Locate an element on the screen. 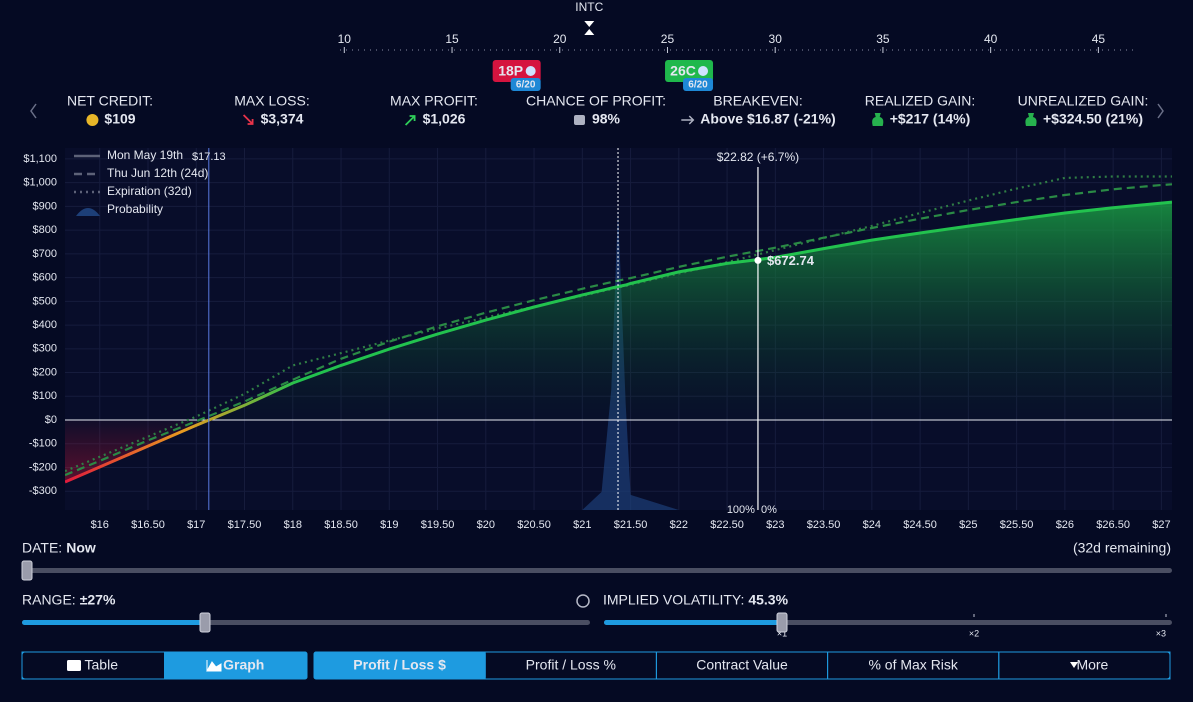 This screenshot has width=1193, height=702. cursor-label: $22.82 (+6.7%) is located at coordinates (758, 157).